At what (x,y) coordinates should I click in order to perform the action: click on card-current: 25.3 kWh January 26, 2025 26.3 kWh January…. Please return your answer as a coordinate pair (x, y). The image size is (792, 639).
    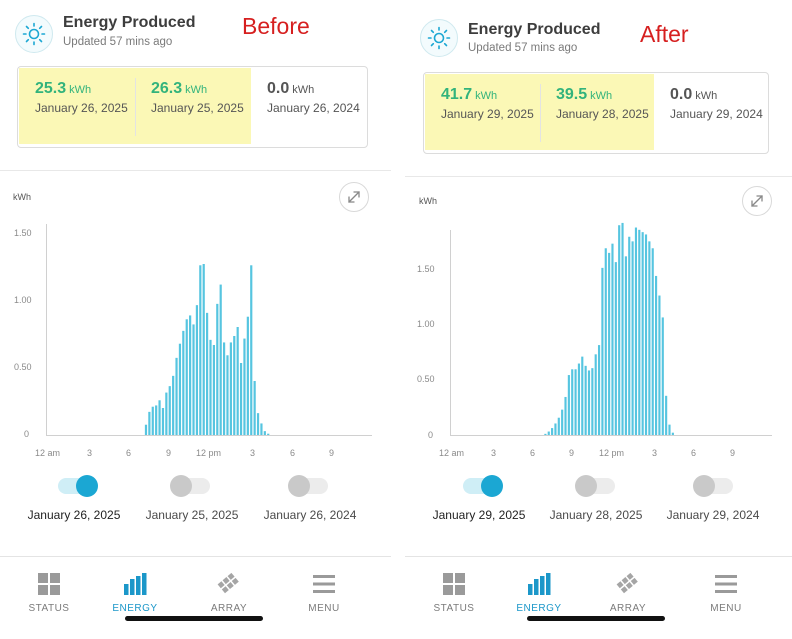
    Looking at the image, I should click on (135, 106).